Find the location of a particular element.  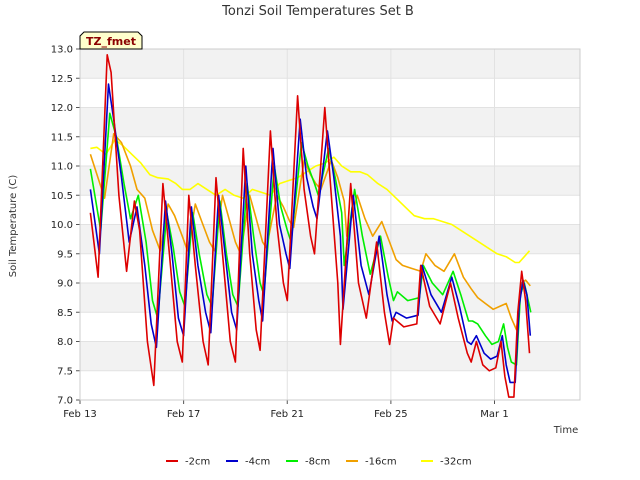

y-tick-label: 12.0 is located at coordinates (62, 108).